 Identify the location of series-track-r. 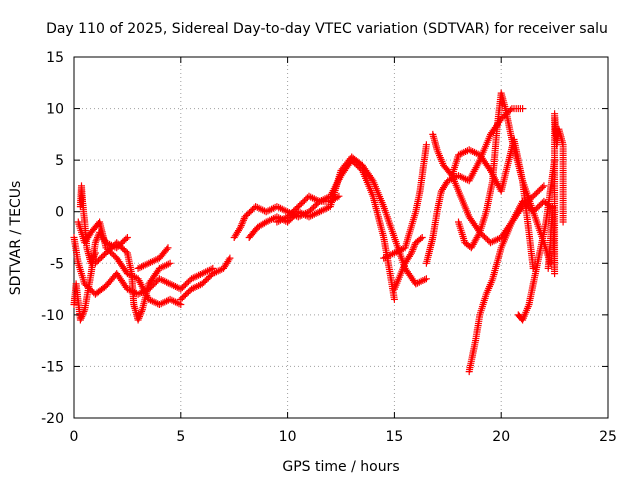
(536, 240).